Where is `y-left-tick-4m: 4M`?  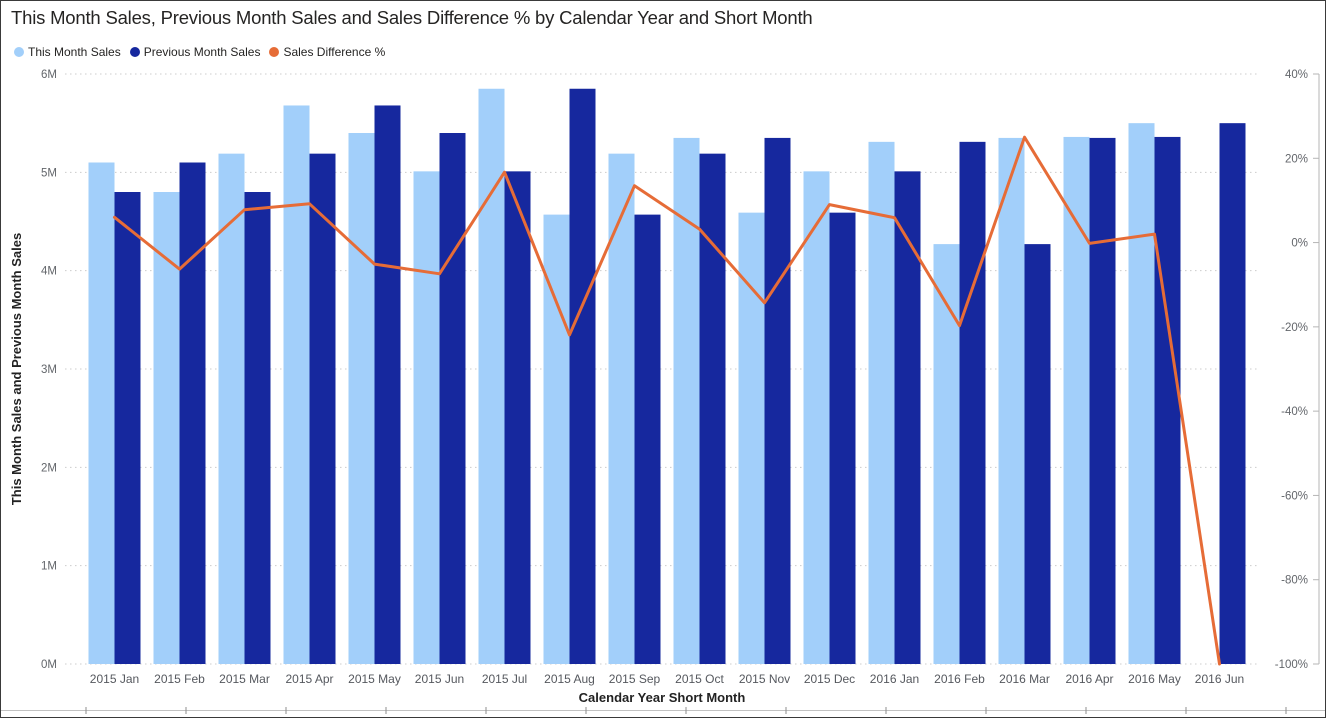 y-left-tick-4m: 4M is located at coordinates (49, 272).